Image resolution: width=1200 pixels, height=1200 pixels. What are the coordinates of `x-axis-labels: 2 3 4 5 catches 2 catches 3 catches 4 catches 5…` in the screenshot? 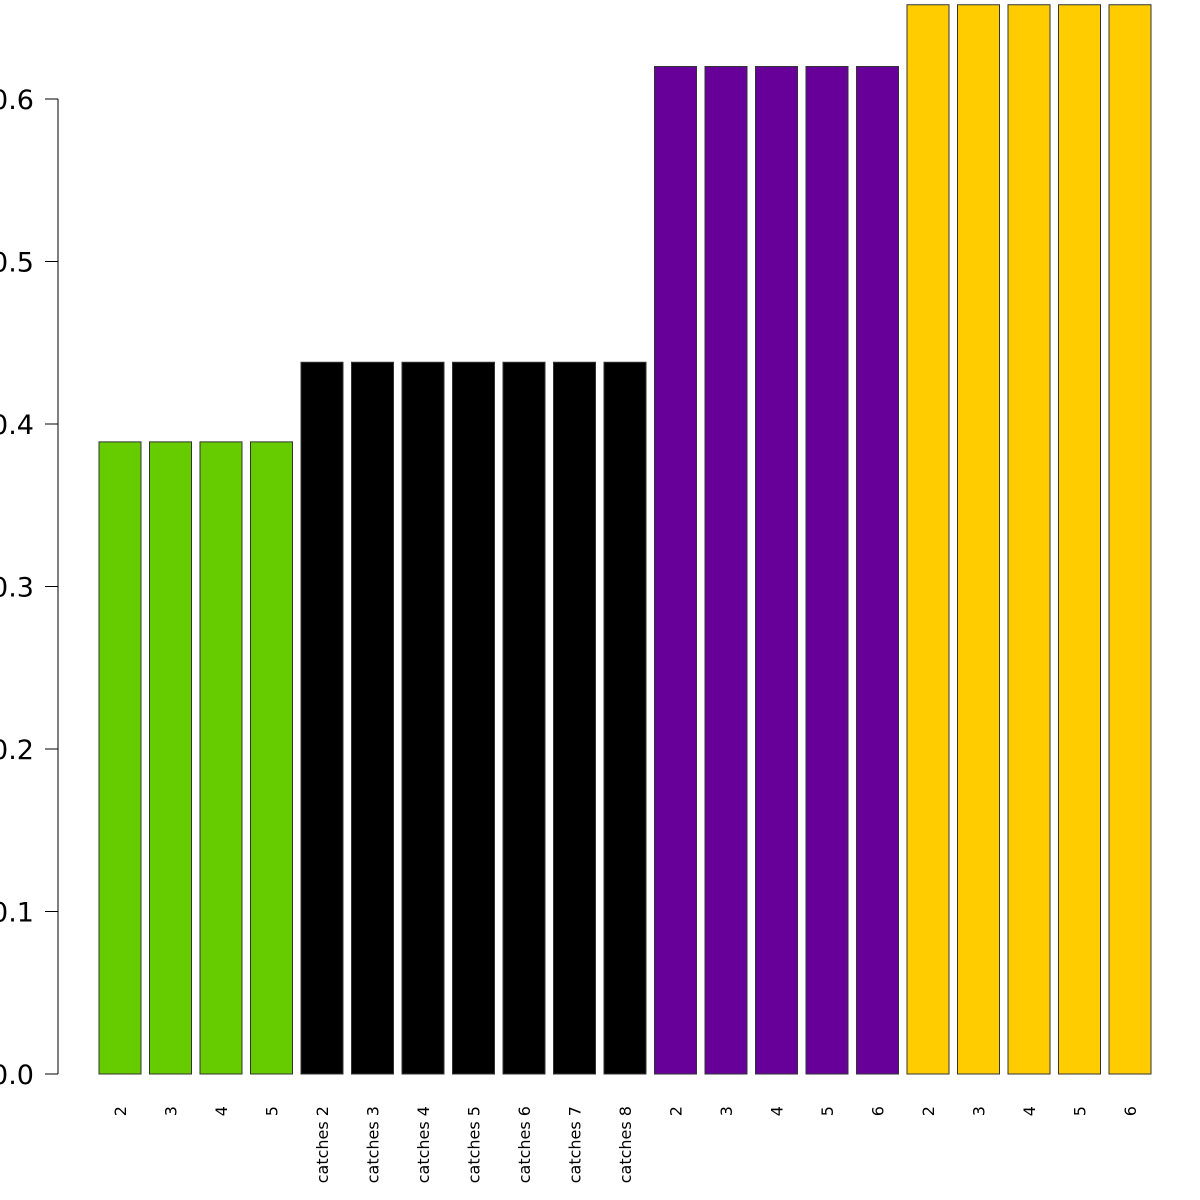 It's located at (625, 1144).